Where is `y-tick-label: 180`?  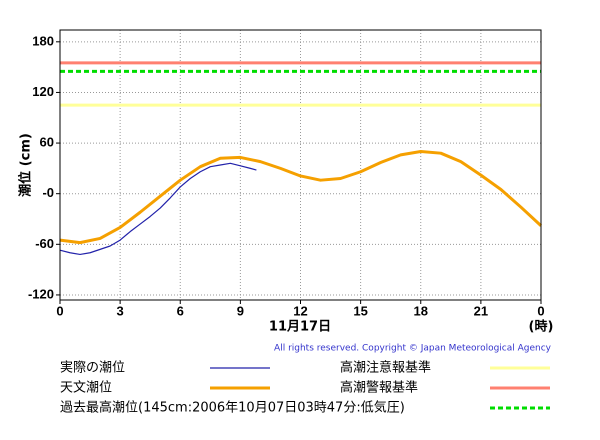
y-tick-label: 180 is located at coordinates (43, 40).